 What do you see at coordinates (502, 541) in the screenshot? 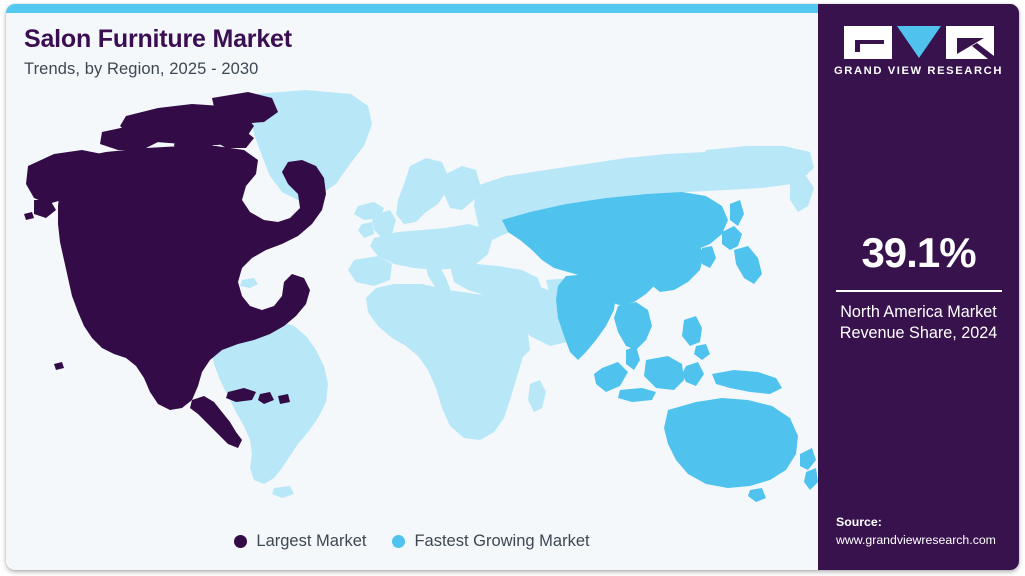
I see `legend-label-fastest-growing-market: Fastest Growing Market` at bounding box center [502, 541].